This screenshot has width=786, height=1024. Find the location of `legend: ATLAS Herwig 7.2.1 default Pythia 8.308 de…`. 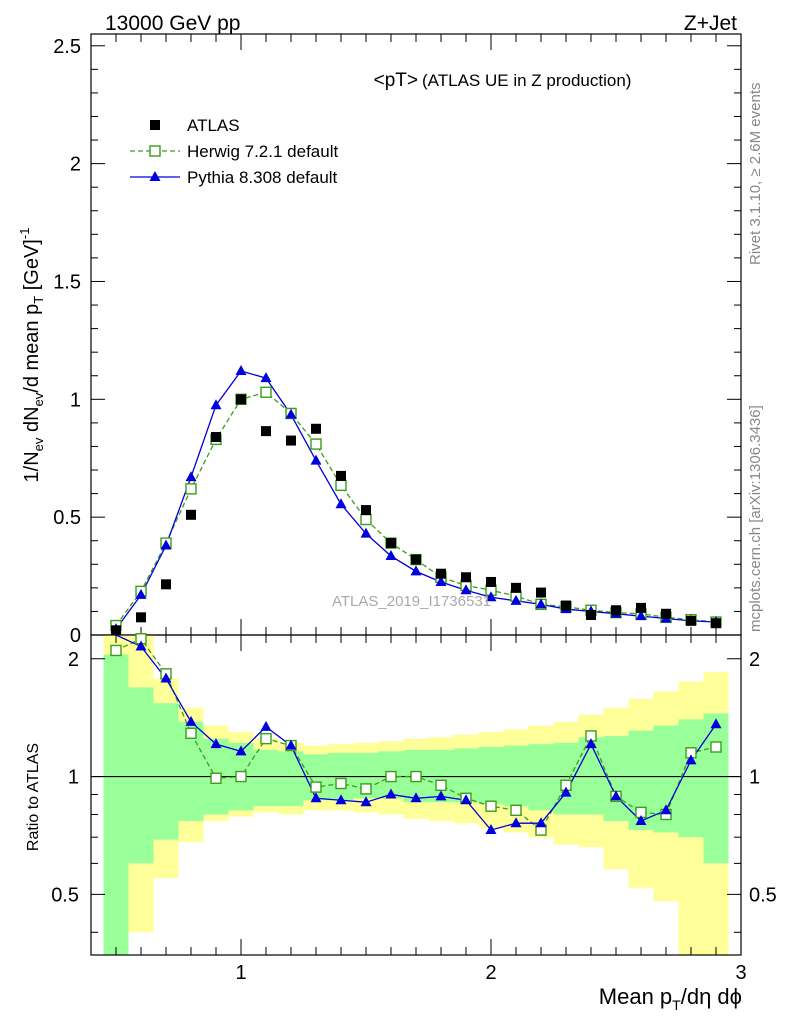

legend: ATLAS Herwig 7.2.1 default Pythia 8.308 de… is located at coordinates (234, 151).